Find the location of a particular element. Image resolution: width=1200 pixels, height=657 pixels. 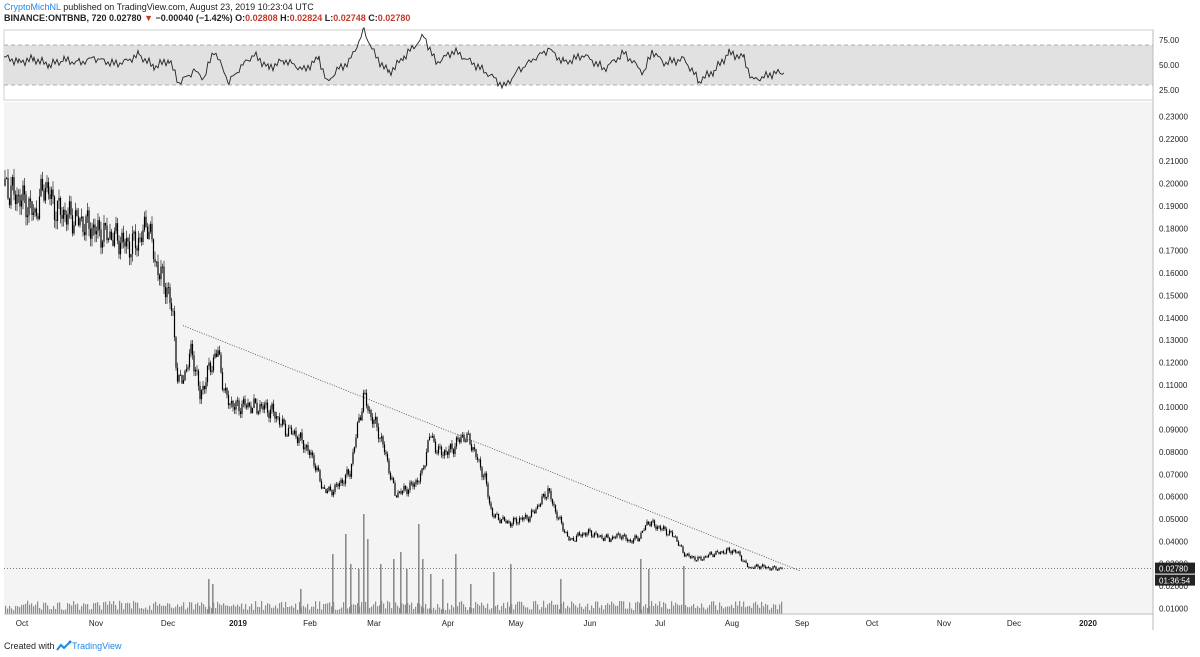

open-label: O: is located at coordinates (240, 18).